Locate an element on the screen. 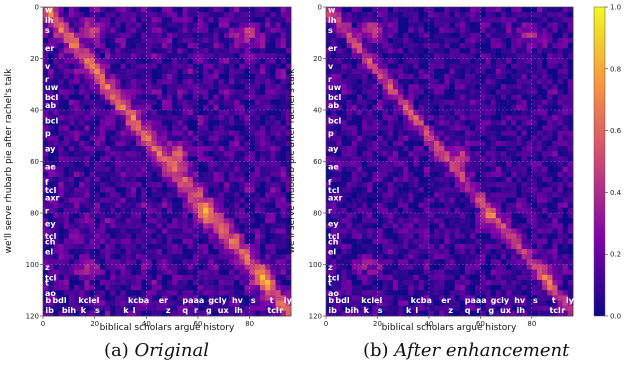 This screenshot has width=633, height=376. heatmap-original-x-ticks: 0 20 40 60 80 is located at coordinates (147, 322).